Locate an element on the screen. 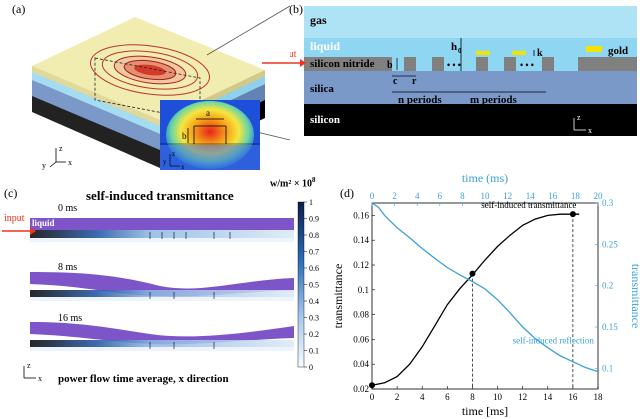 The image size is (640, 419). x-tick-label: 0 is located at coordinates (372, 397).